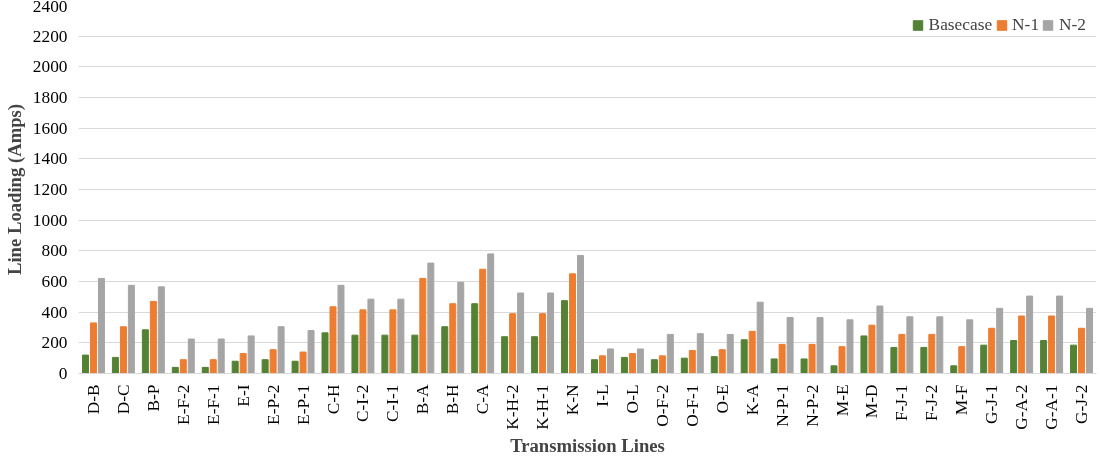  Describe the element at coordinates (50, 67) in the screenshot. I see `y-tick-label: 2000` at that location.